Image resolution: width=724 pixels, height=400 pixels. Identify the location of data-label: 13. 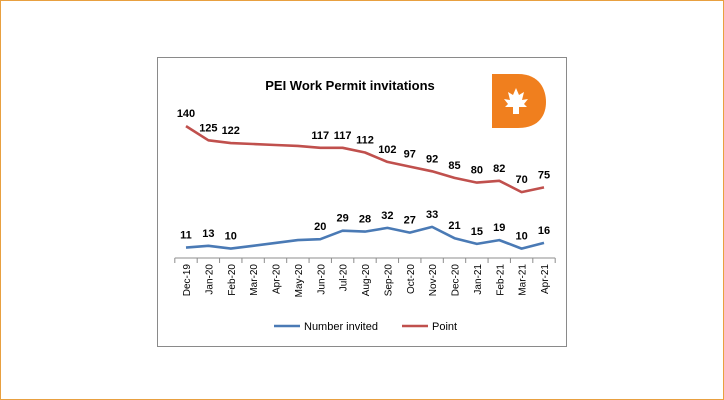
(208, 234).